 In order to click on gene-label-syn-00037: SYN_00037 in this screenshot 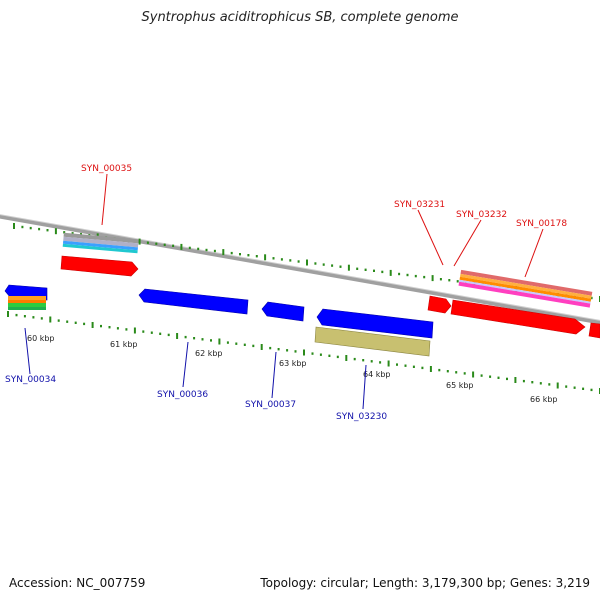, I will do `click(270, 405)`.